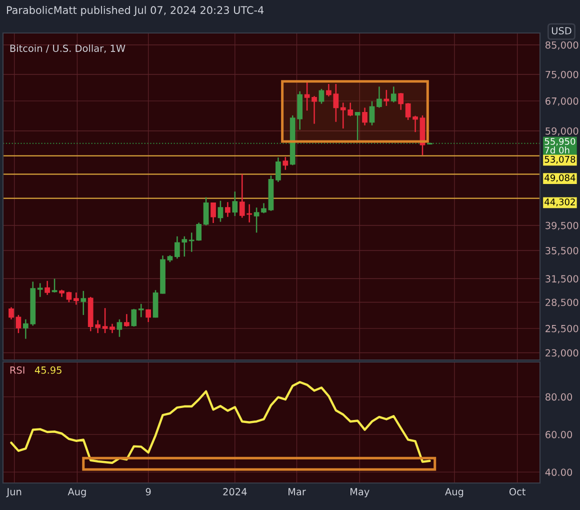 This screenshot has height=510, width=580. What do you see at coordinates (562, 75) in the screenshot?
I see `y-tick-label: 75,000` at bounding box center [562, 75].